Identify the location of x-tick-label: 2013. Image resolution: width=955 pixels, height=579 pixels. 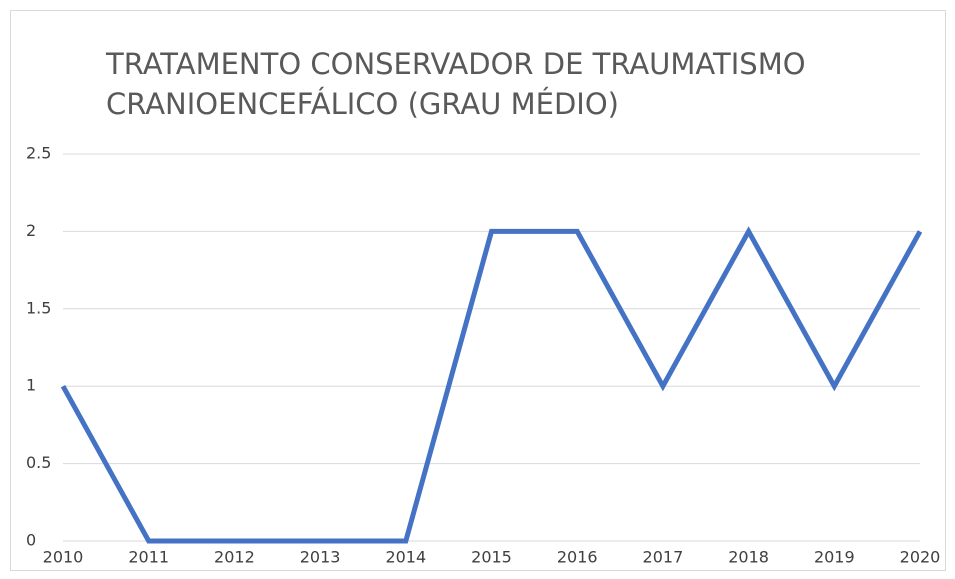
(320, 557).